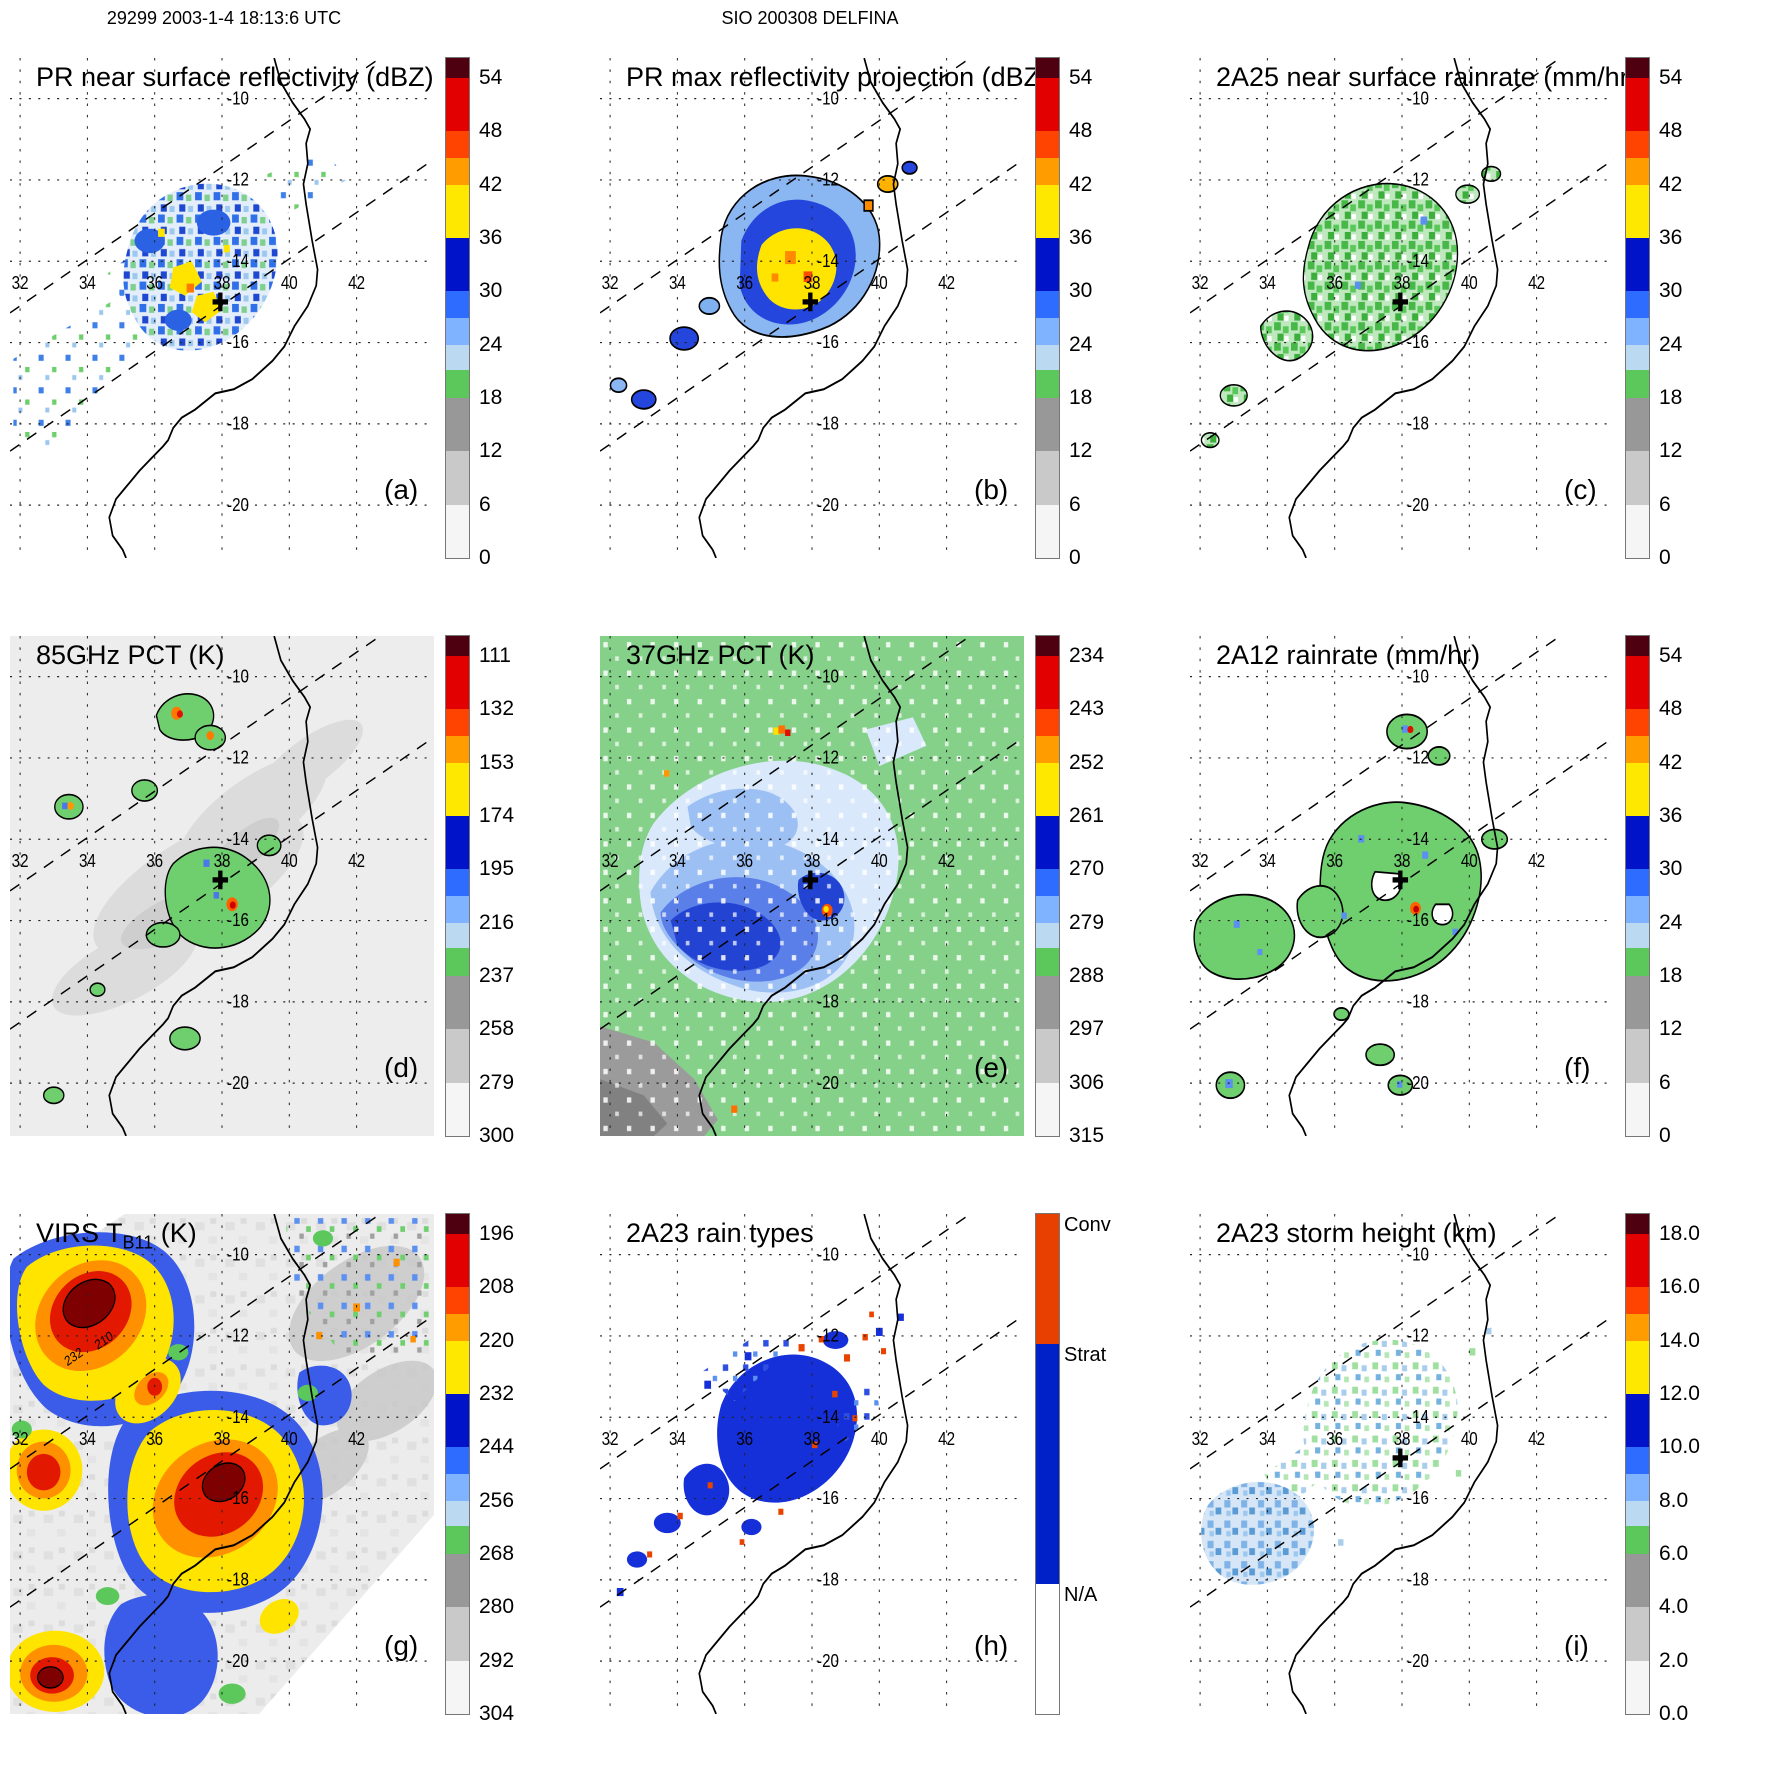 Image resolution: width=1771 pixels, height=1771 pixels. I want to click on colorbar-dbz: 54 48 42 36 30 24 18 12 6 0, so click(1063, 313).